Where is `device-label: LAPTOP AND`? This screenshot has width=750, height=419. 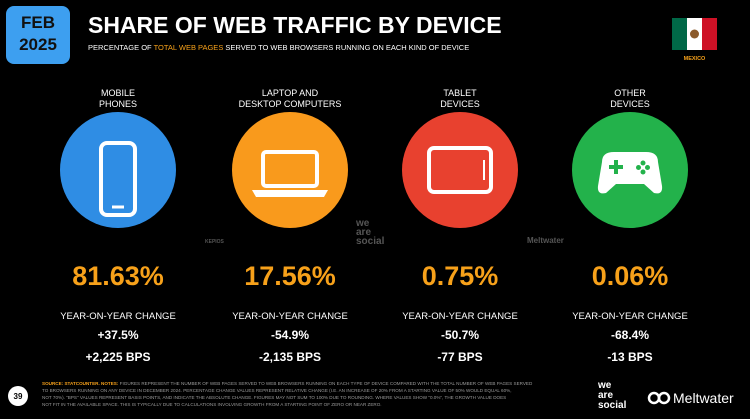
device-label: LAPTOP AND is located at coordinates (290, 93).